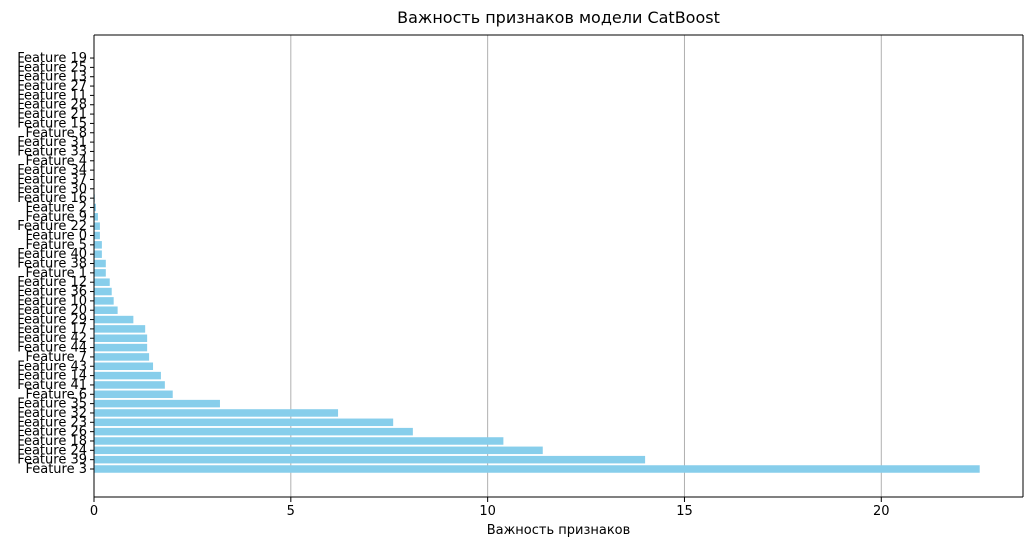 The height and width of the screenshot is (547, 1034). I want to click on x-tick-label-20: 20, so click(881, 511).